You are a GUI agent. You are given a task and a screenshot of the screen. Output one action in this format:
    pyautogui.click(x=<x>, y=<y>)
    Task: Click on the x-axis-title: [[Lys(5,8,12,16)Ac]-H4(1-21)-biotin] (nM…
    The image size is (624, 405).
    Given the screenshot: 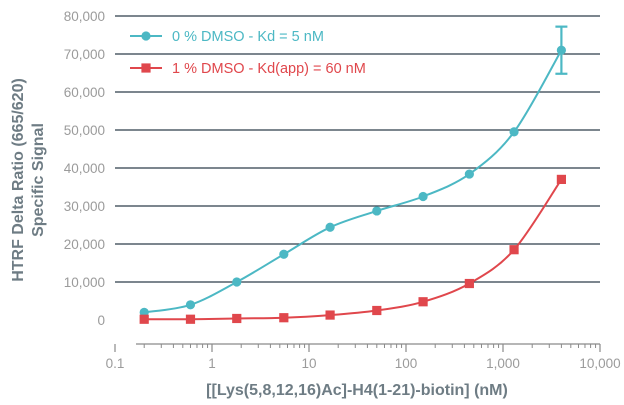 What is the action you would take?
    pyautogui.click(x=357, y=390)
    